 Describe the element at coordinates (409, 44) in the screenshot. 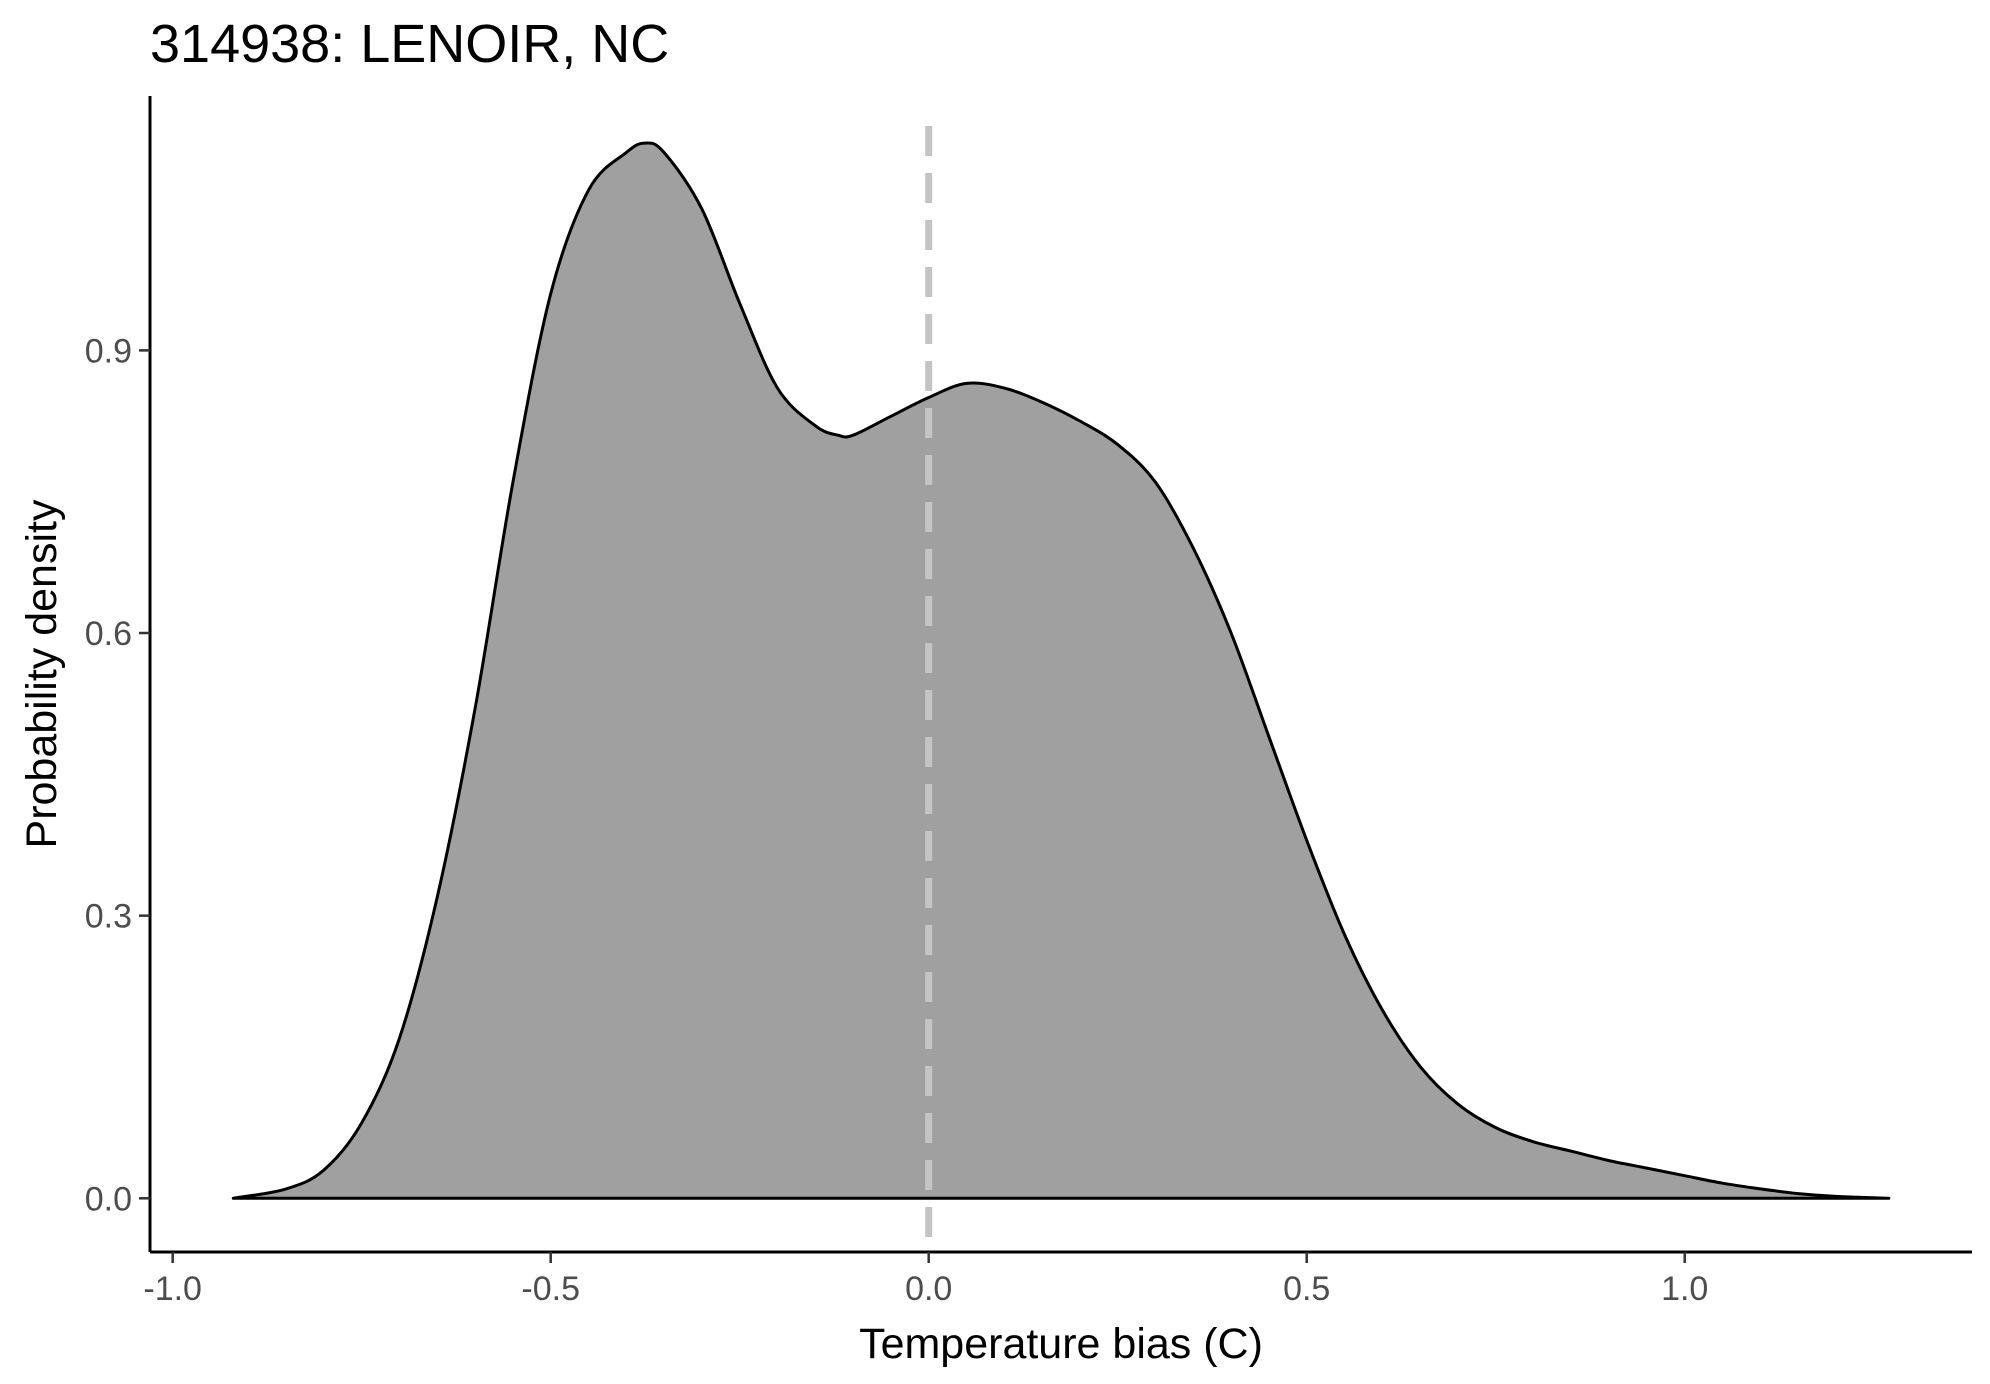

I see `chart-title: 314938: LENOIR, NC` at that location.